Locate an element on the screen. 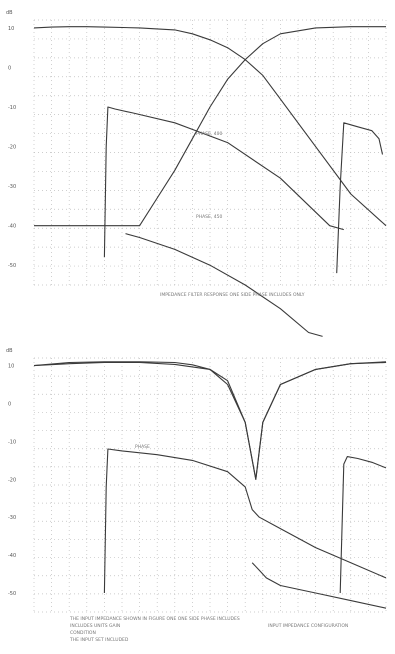 Image resolution: width=395 pixels, height=654 pixels. series-label-bottom-1: PHASE is located at coordinates (142, 447).